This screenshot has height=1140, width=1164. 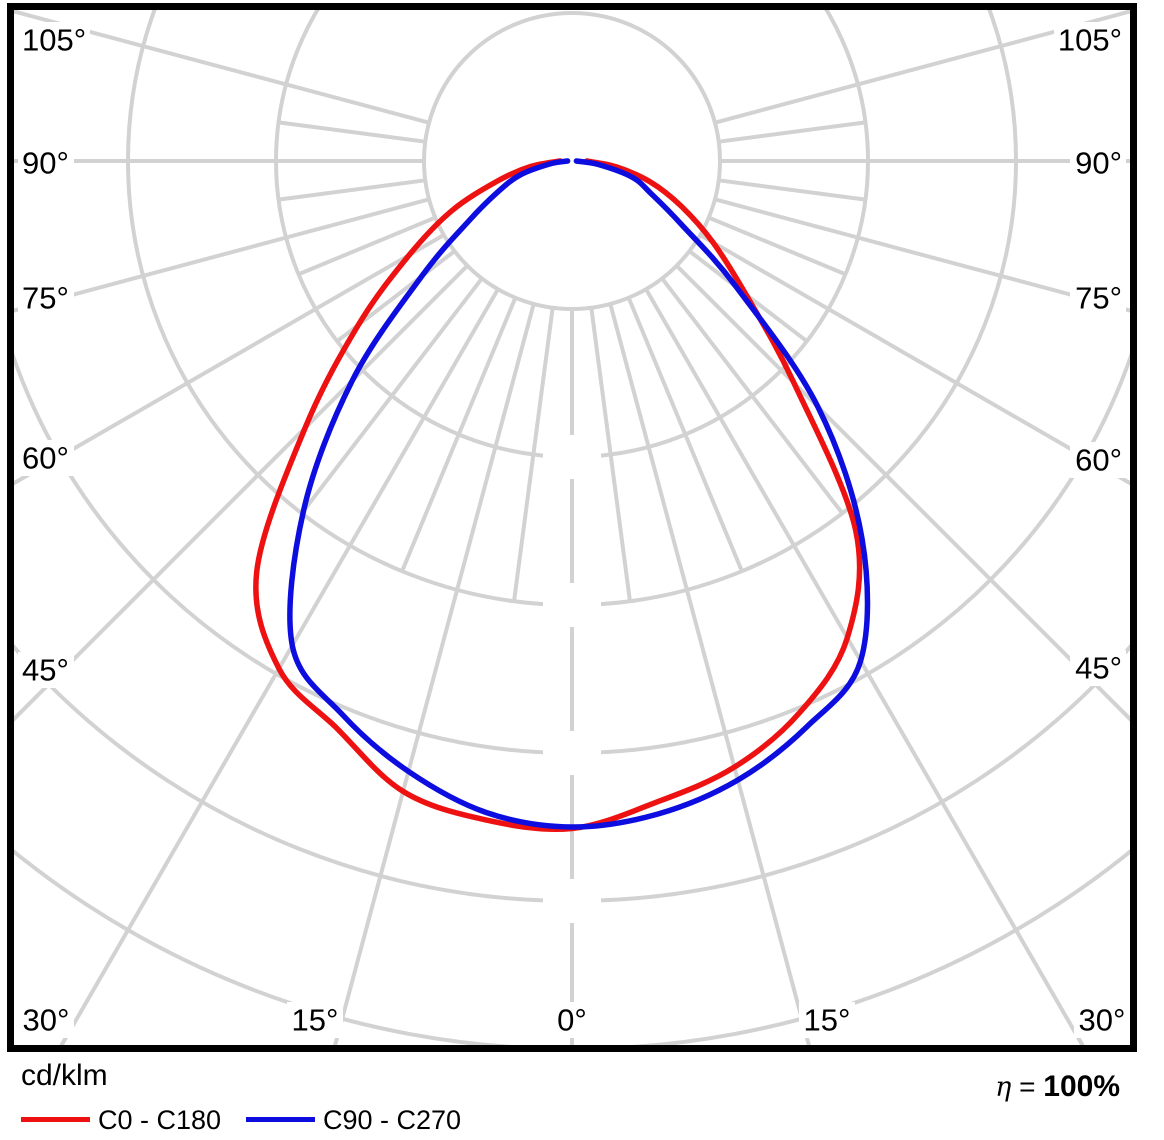 I want to click on eta-equals: =, so click(x=1027, y=1086).